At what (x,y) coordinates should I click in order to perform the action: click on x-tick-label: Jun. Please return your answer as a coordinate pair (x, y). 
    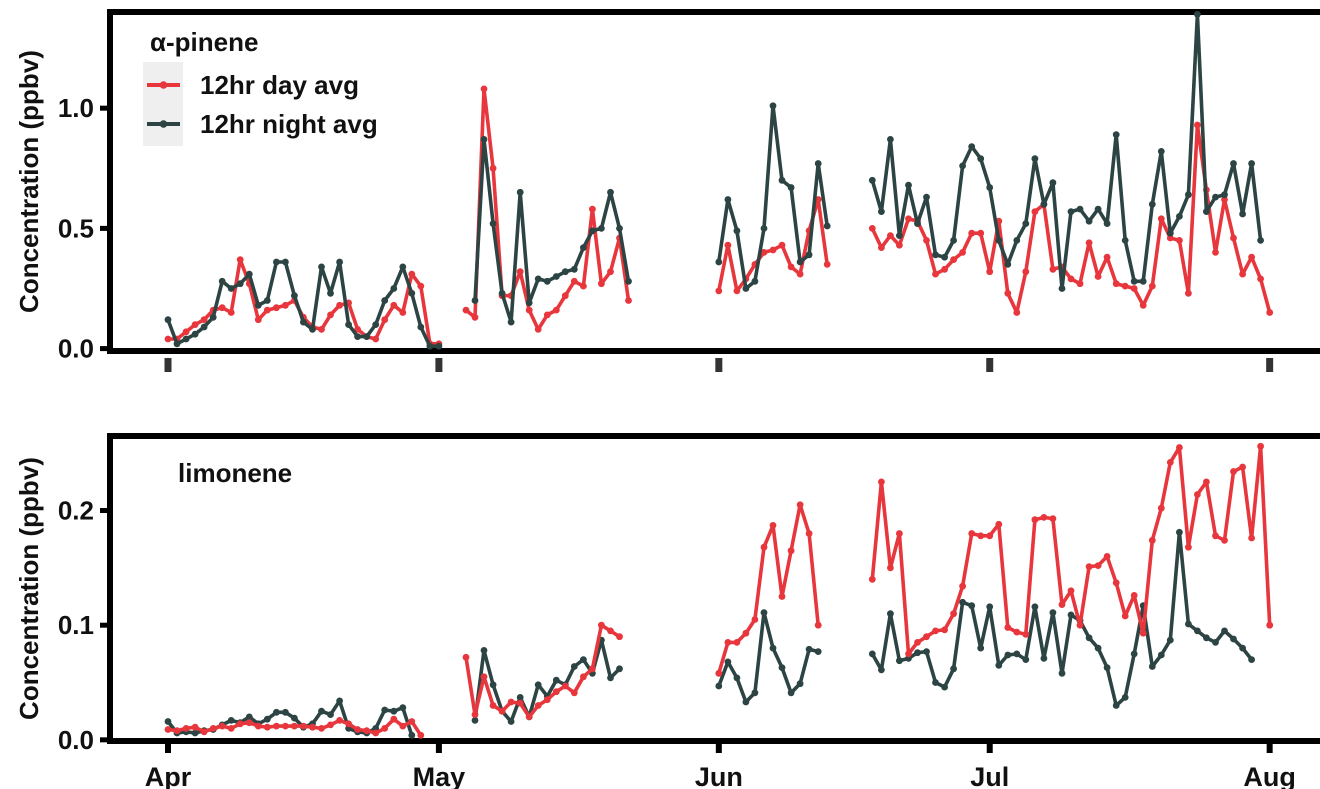
    Looking at the image, I should click on (719, 775).